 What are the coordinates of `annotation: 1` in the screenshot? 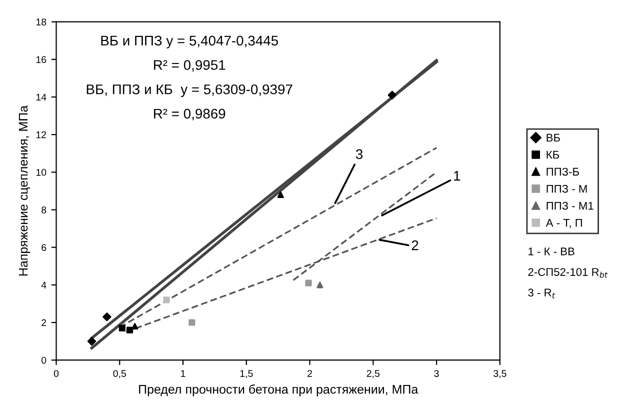 It's located at (457, 176).